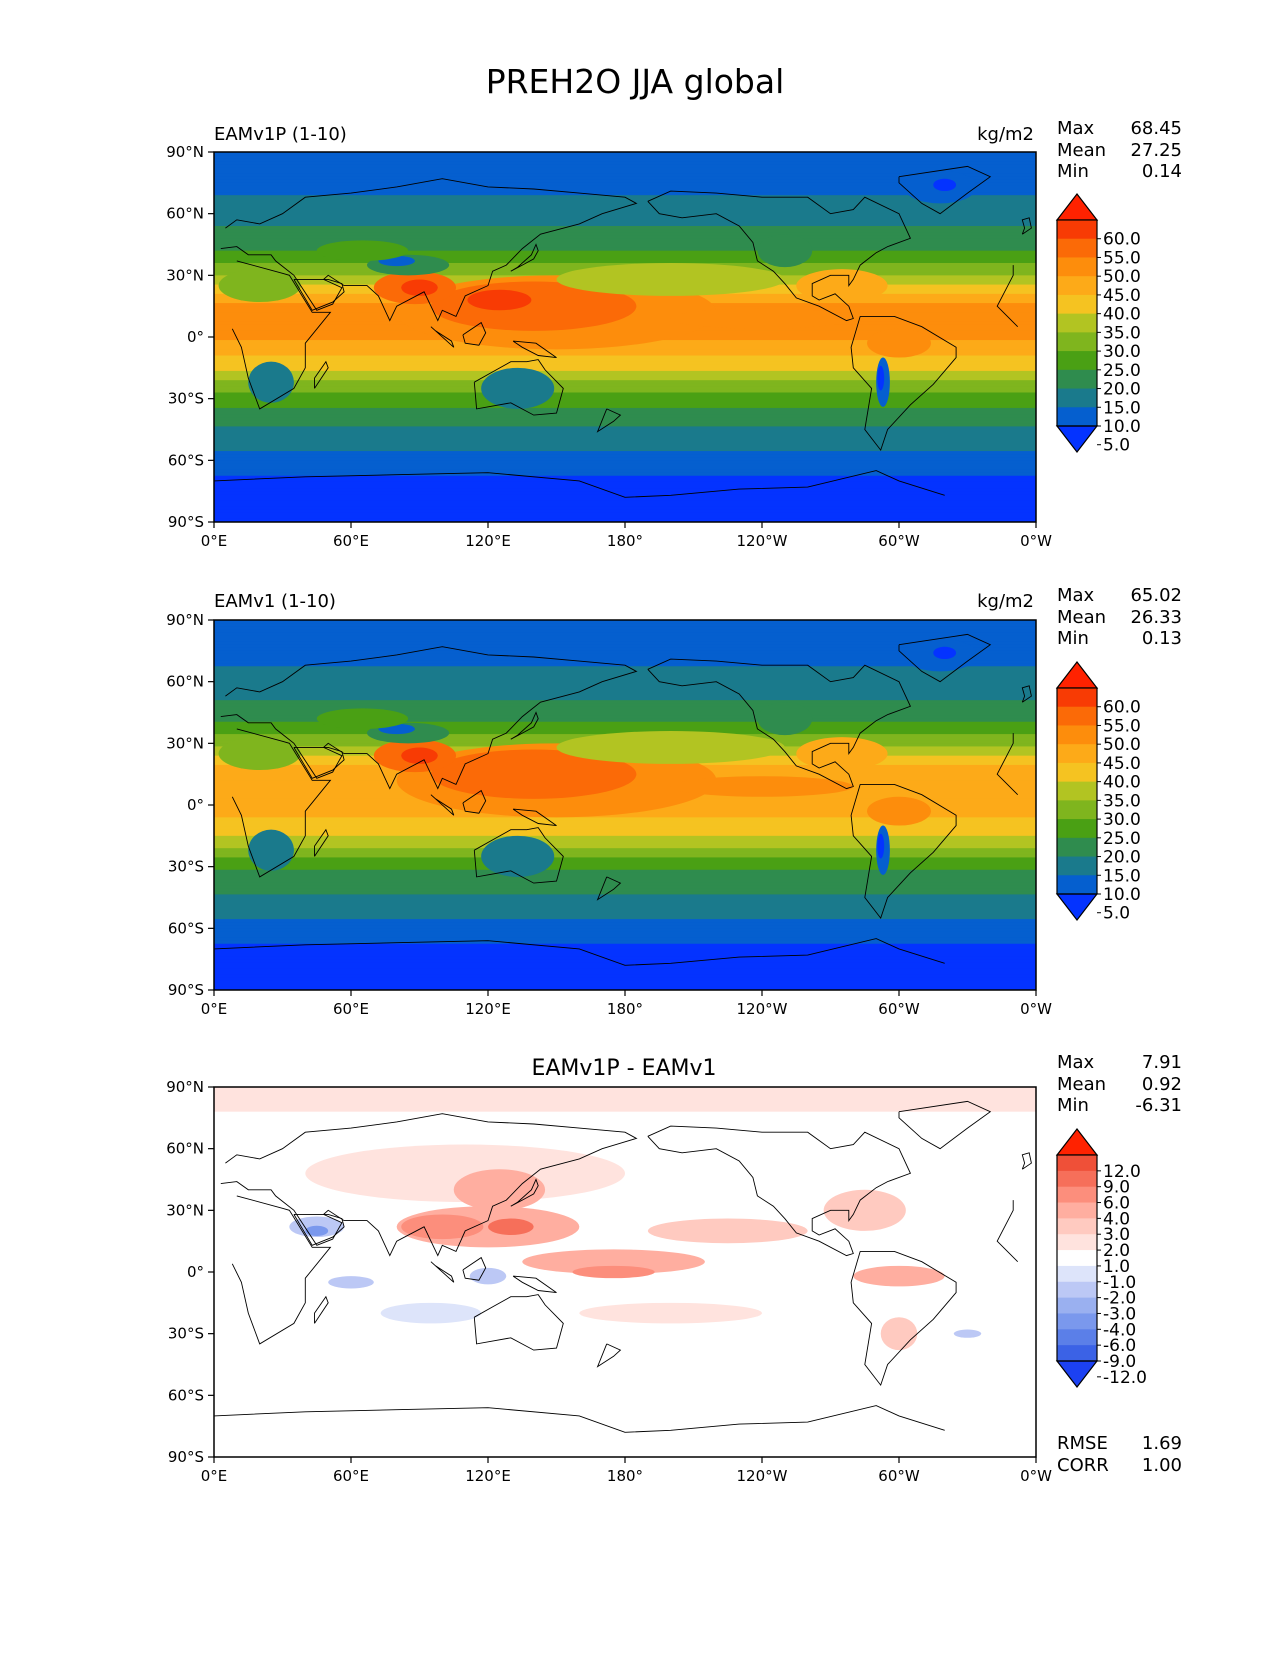 The width and height of the screenshot is (1275, 1654). What do you see at coordinates (1073, 638) in the screenshot?
I see `stat-min-label: Min` at bounding box center [1073, 638].